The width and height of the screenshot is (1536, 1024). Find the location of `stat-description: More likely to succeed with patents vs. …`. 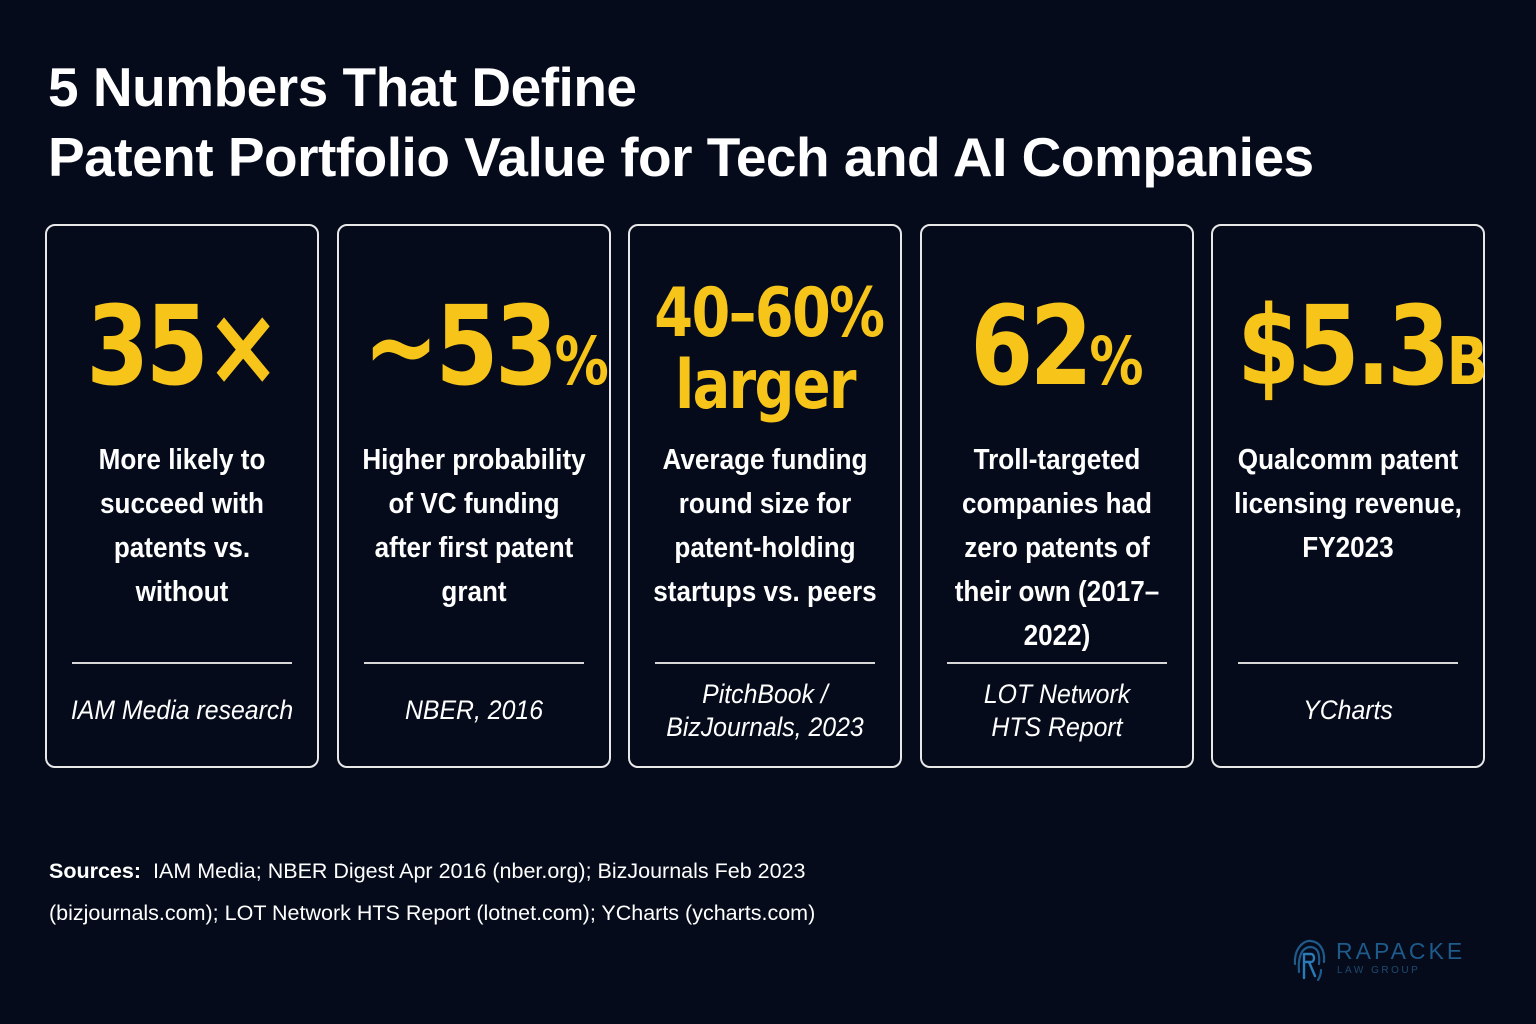

stat-description: More likely to succeed with patents vs. … is located at coordinates (182, 526).